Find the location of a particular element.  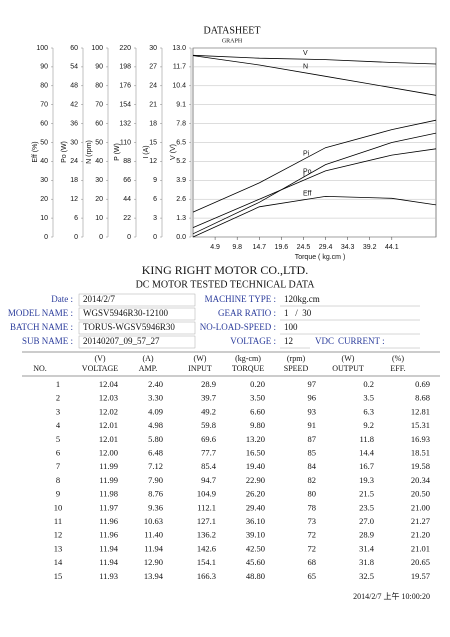

table-cell: 36.10 is located at coordinates (255, 521).